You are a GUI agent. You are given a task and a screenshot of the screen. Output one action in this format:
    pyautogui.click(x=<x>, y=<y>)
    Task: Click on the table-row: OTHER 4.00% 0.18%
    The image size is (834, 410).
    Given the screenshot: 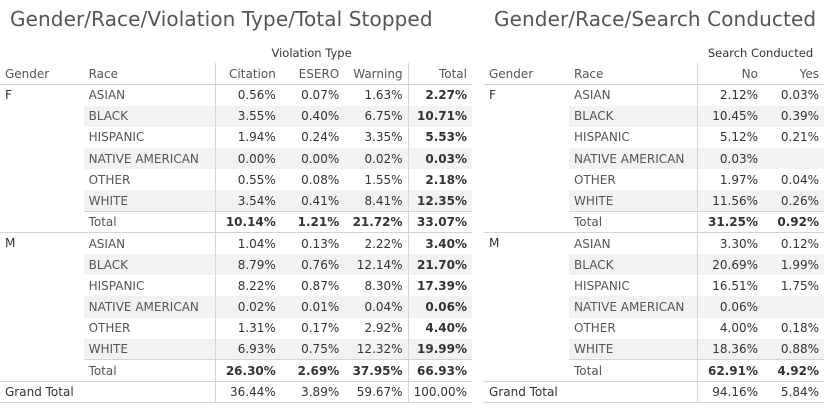 What is the action you would take?
    pyautogui.click(x=654, y=328)
    